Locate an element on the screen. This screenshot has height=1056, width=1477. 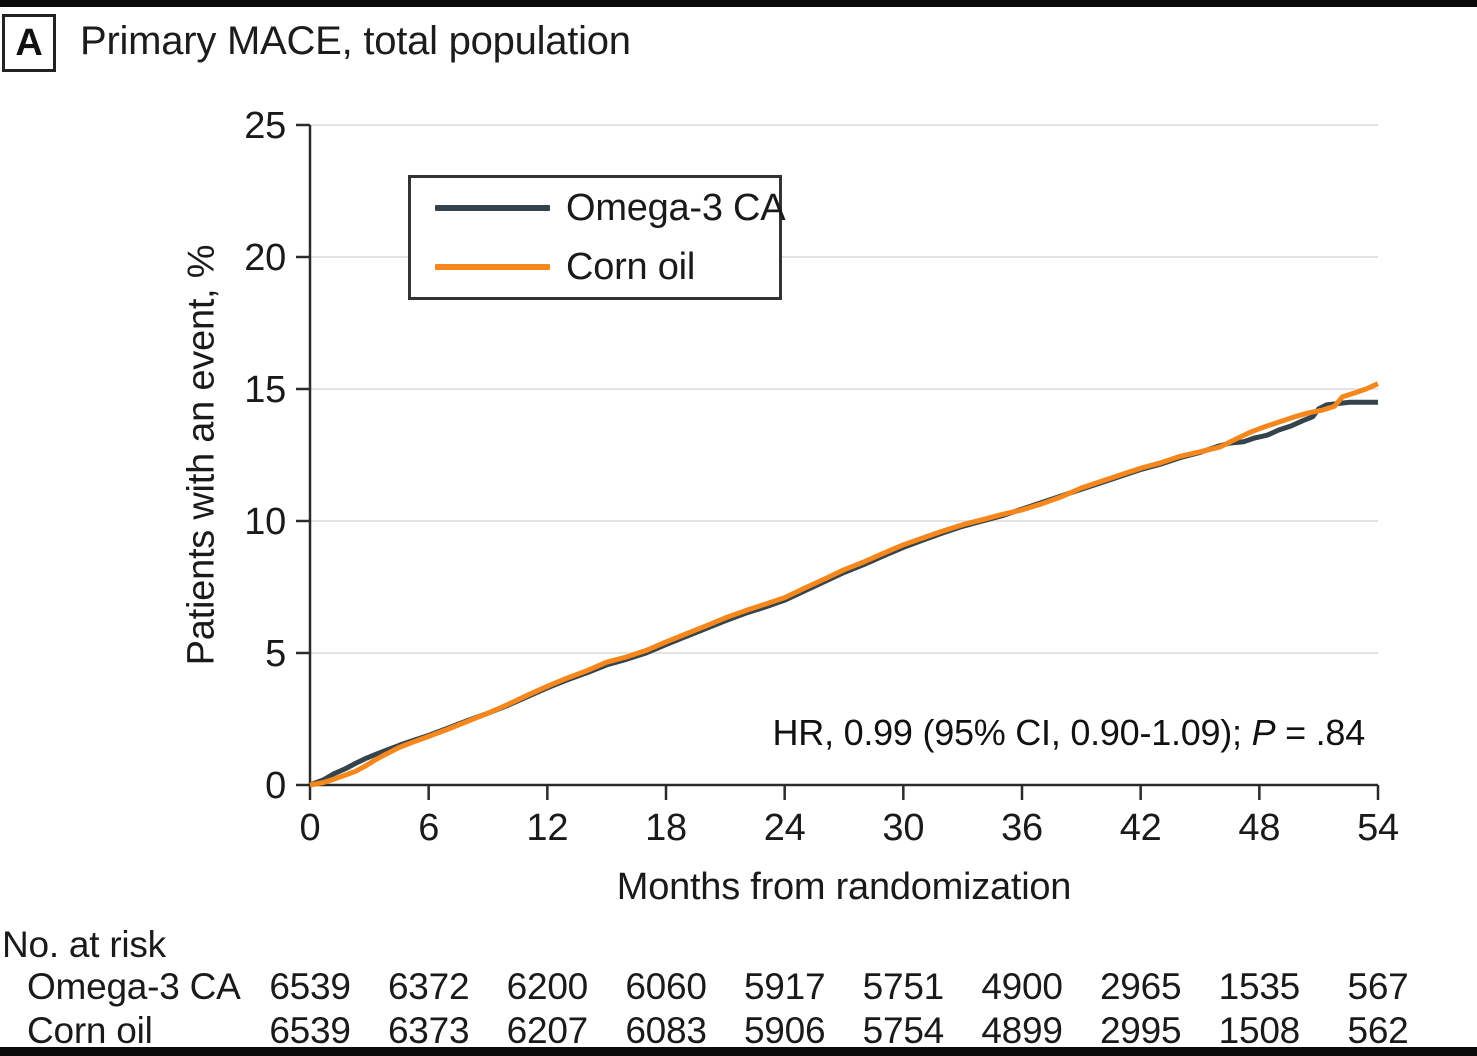
risk-cell-1-7: 2995 is located at coordinates (1140, 1030).